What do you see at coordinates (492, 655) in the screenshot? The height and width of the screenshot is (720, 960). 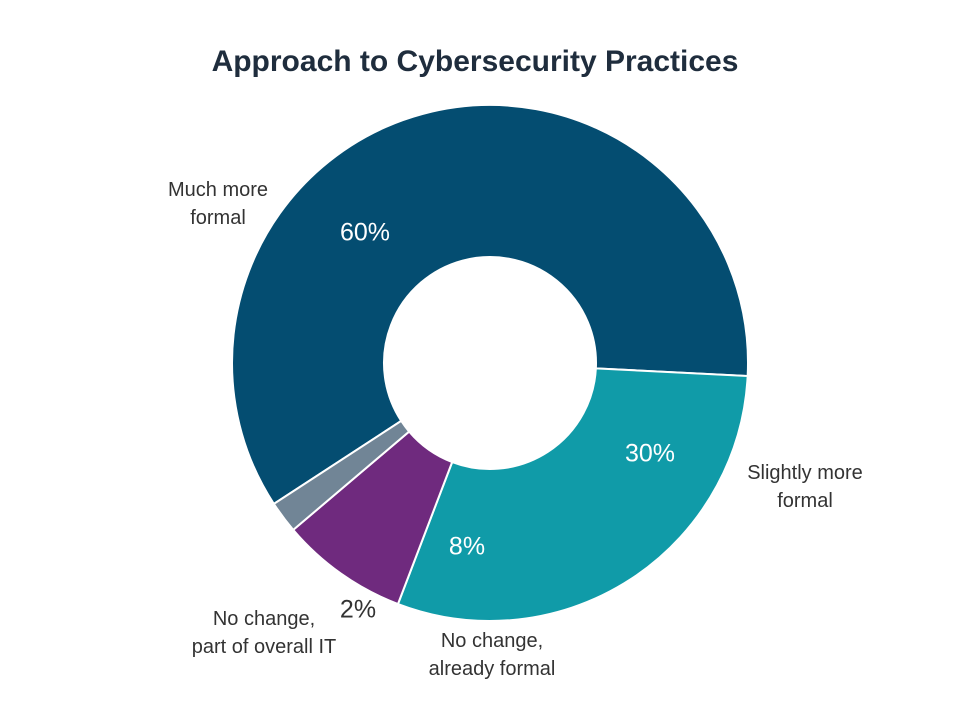 I see `category-label-2: No change, already formal` at bounding box center [492, 655].